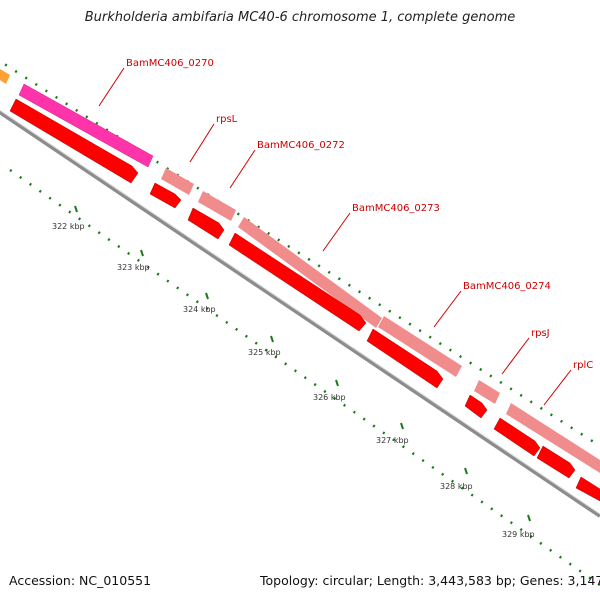 This screenshot has width=600, height=600. What do you see at coordinates (392, 440) in the screenshot?
I see `tick-label: 327 kbp` at bounding box center [392, 440].